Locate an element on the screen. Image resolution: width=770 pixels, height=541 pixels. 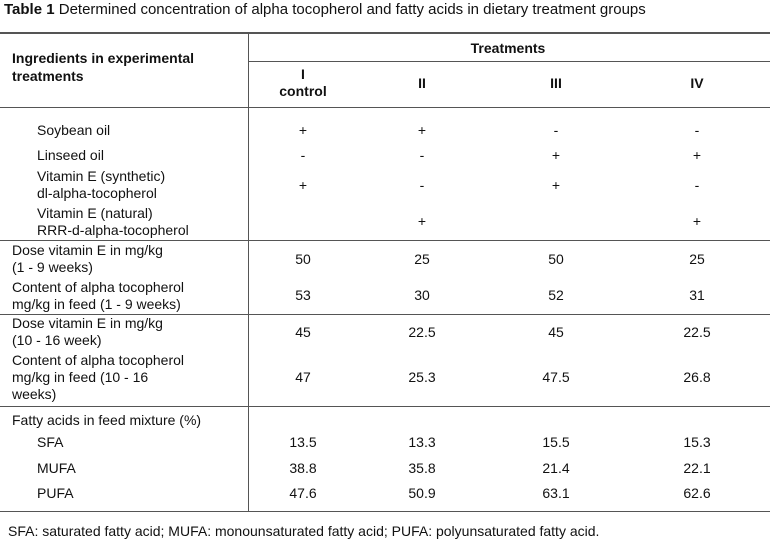
cell-value: 47 is located at coordinates (303, 377).